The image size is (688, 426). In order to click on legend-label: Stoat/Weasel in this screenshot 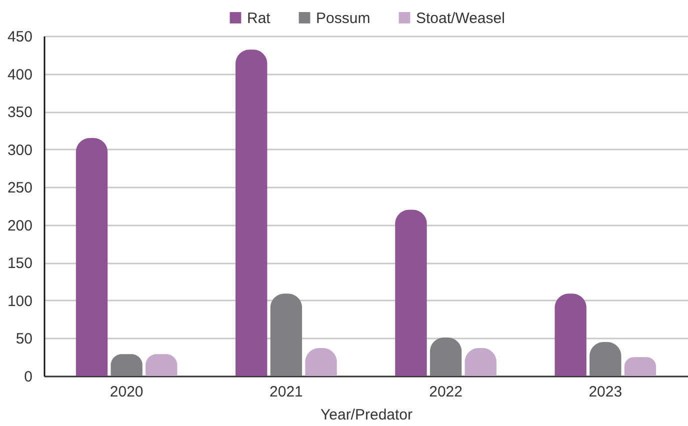, I will do `click(460, 18)`.